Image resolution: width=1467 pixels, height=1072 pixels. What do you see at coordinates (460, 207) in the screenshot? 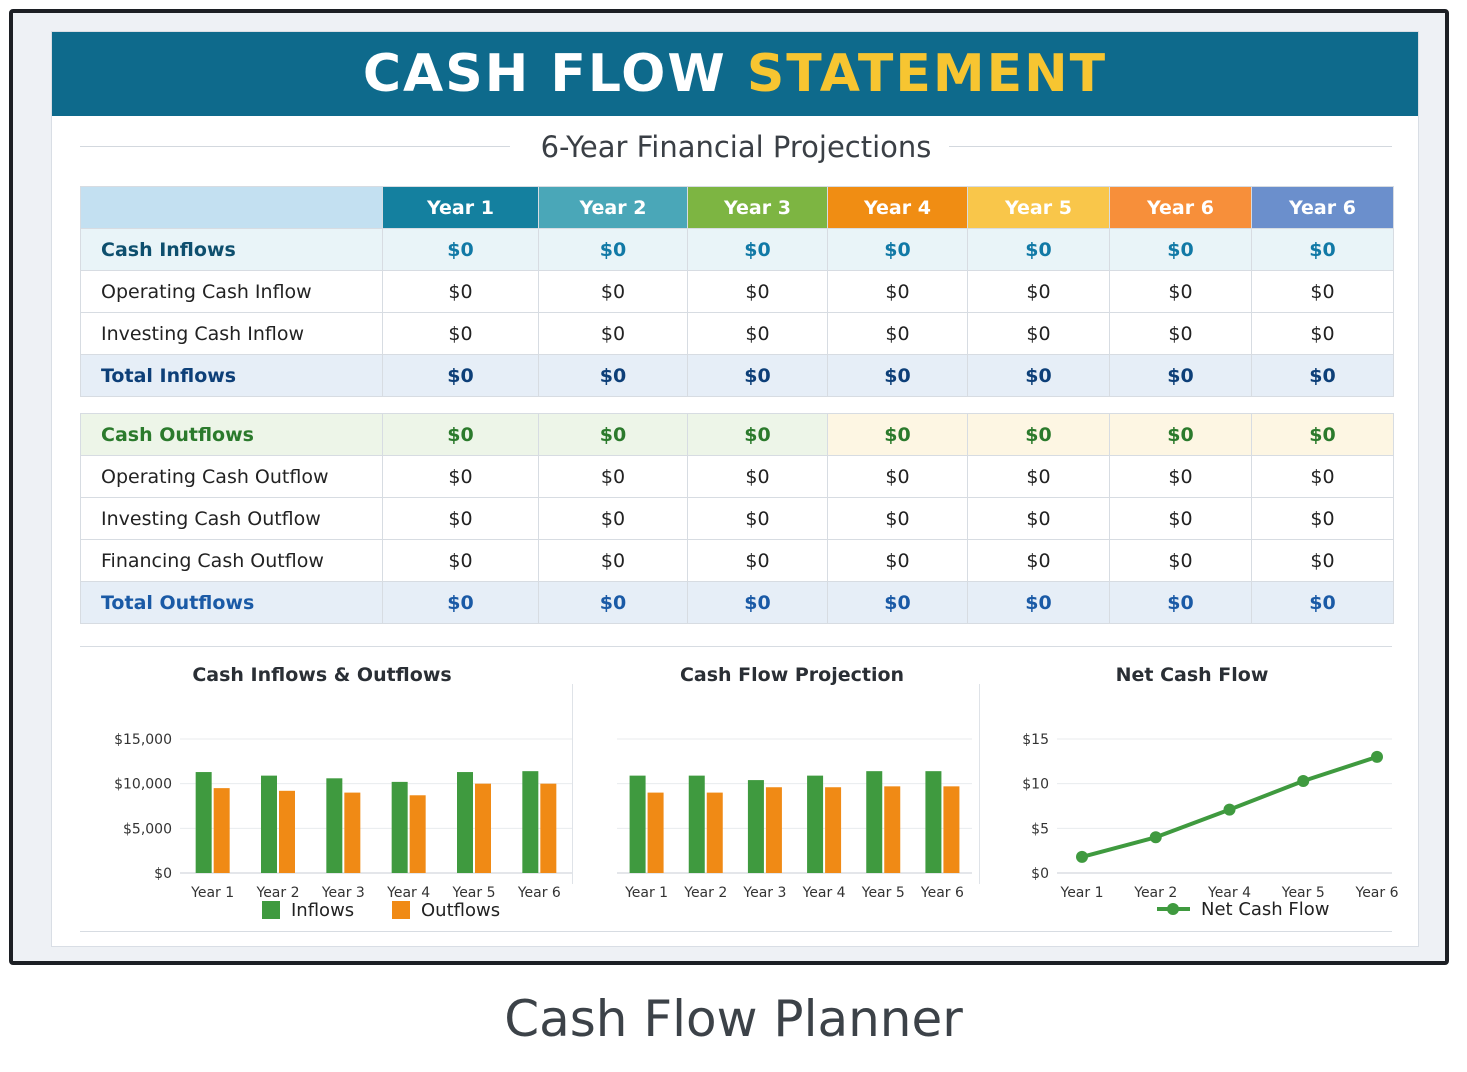
I see `column-header-year: Year 1` at bounding box center [460, 207].